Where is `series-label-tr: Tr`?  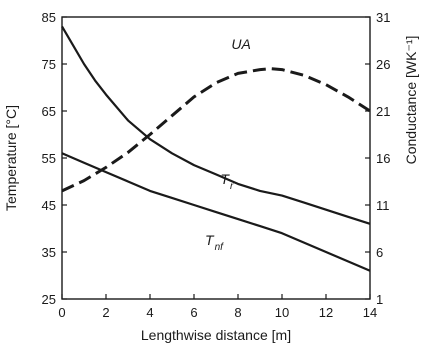
series-label-tr: Tr is located at coordinates (227, 181).